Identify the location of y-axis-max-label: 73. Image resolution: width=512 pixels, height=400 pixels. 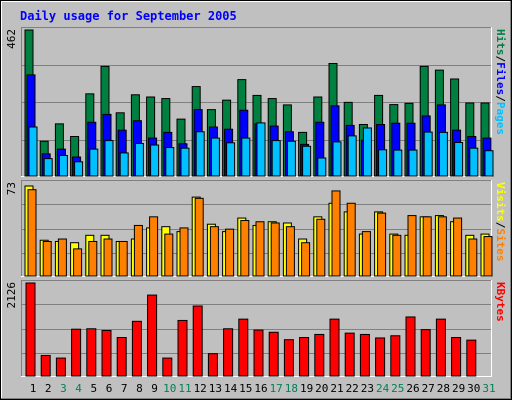
(11, 188).